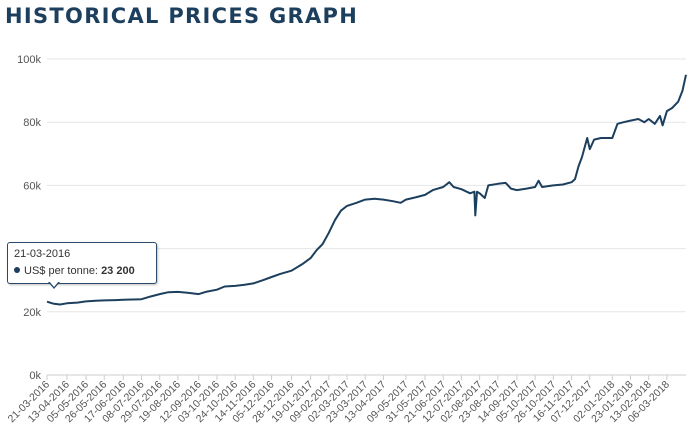  I want to click on y-tick-label: 0k, so click(35, 376).